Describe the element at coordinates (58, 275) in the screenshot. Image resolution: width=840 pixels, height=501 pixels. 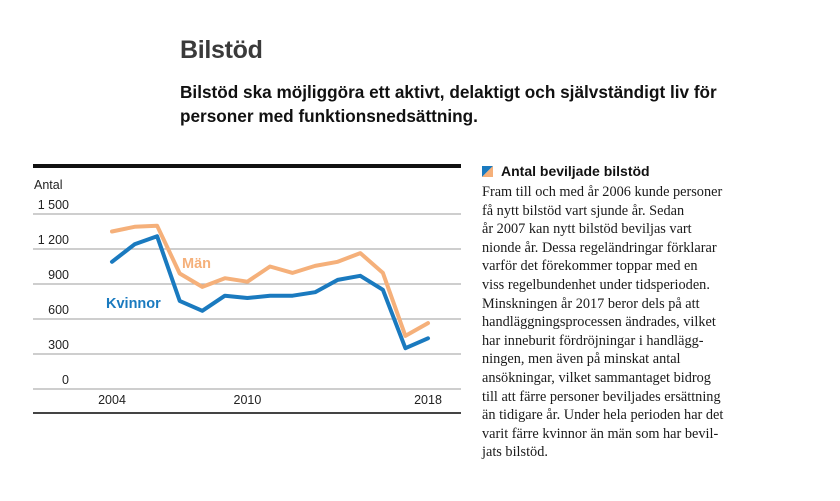
I see `y-tick-label: 900` at that location.